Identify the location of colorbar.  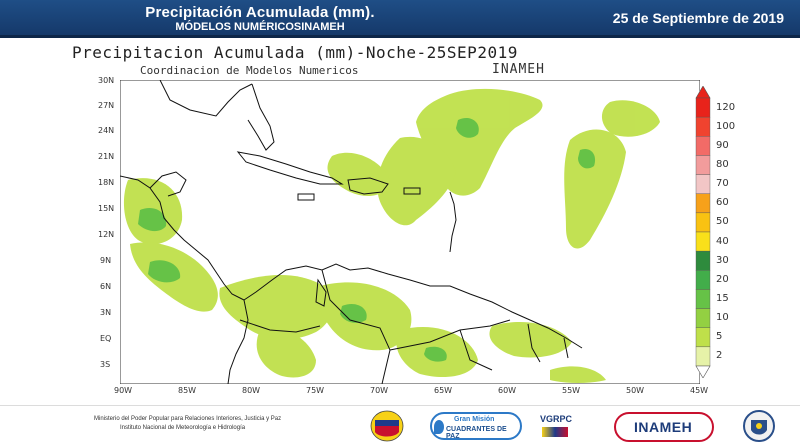
(703, 232).